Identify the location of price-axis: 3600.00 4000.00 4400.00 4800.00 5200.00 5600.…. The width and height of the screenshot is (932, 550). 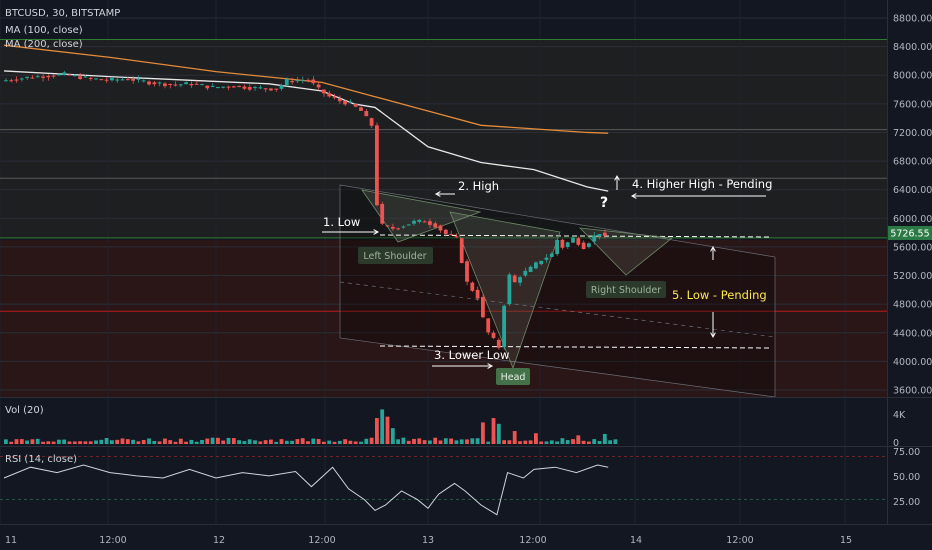
(912, 205).